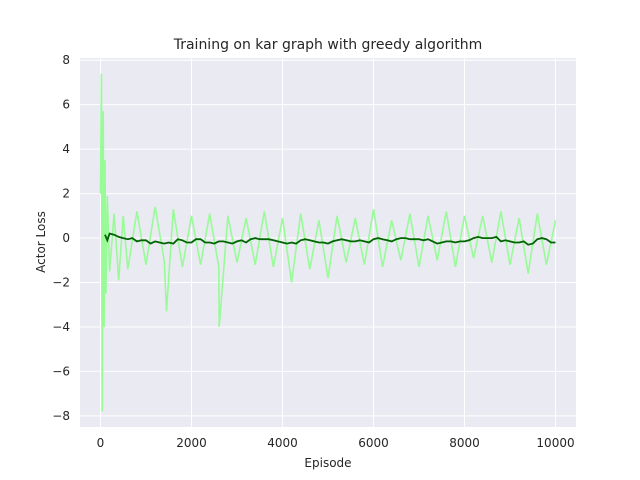 The image size is (640, 480). I want to click on y-tick-label: 2, so click(66, 194).